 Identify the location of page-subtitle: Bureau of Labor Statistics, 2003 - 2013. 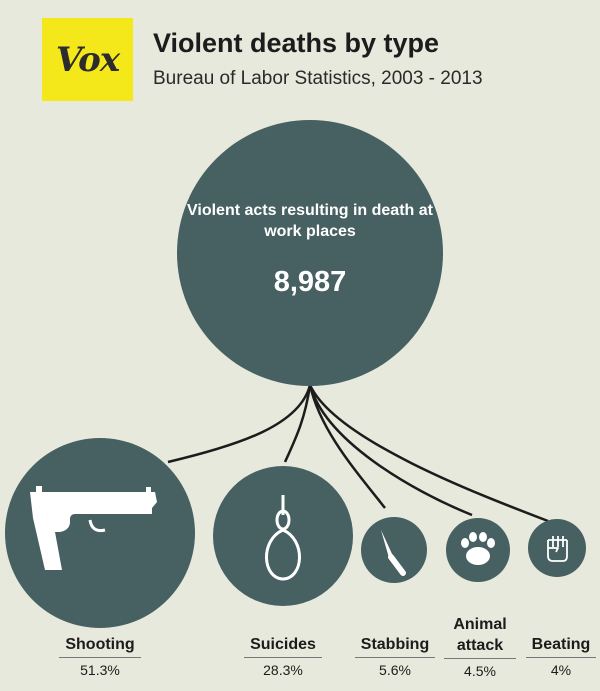
(318, 78).